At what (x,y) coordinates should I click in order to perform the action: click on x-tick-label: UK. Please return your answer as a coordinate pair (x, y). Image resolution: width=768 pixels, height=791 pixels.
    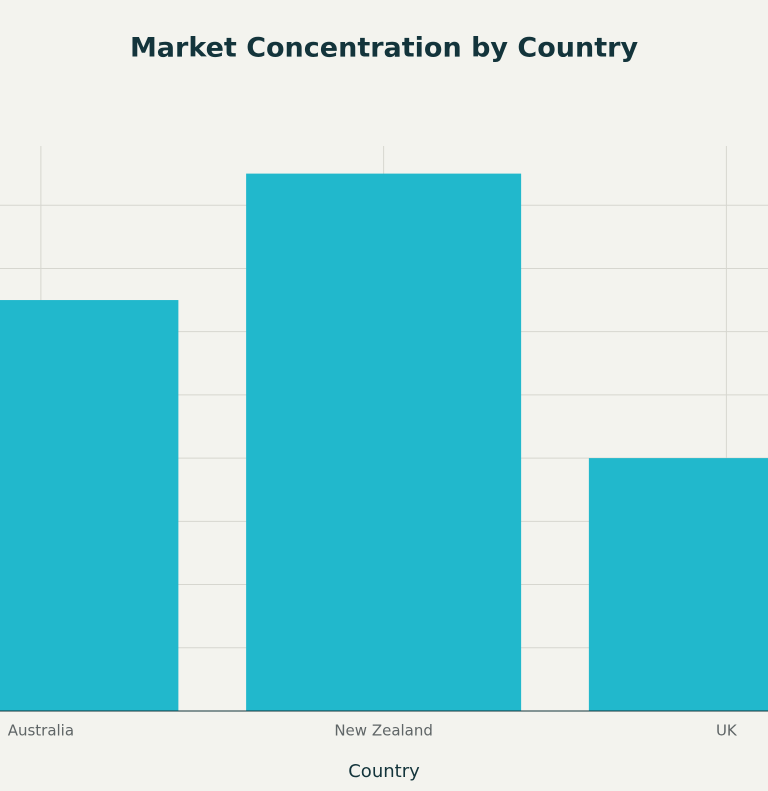
    Looking at the image, I should click on (727, 731).